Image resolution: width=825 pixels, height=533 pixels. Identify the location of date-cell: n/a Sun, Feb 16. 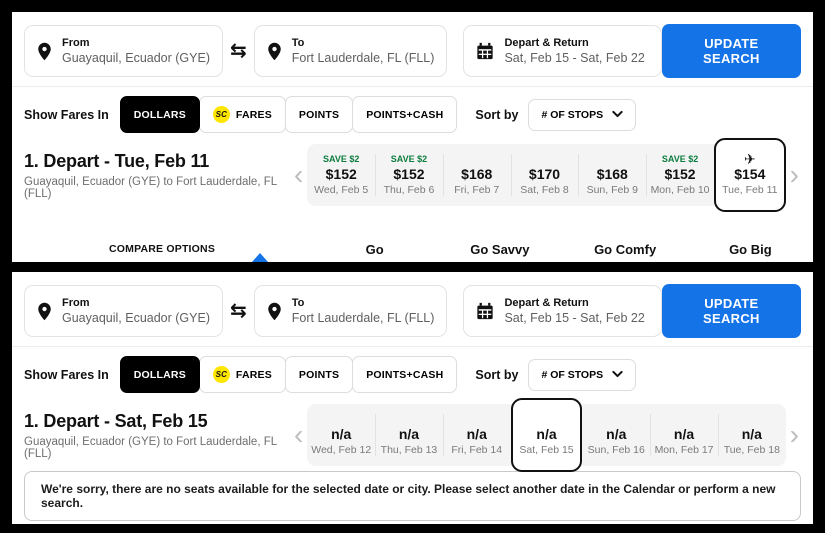
(616, 435).